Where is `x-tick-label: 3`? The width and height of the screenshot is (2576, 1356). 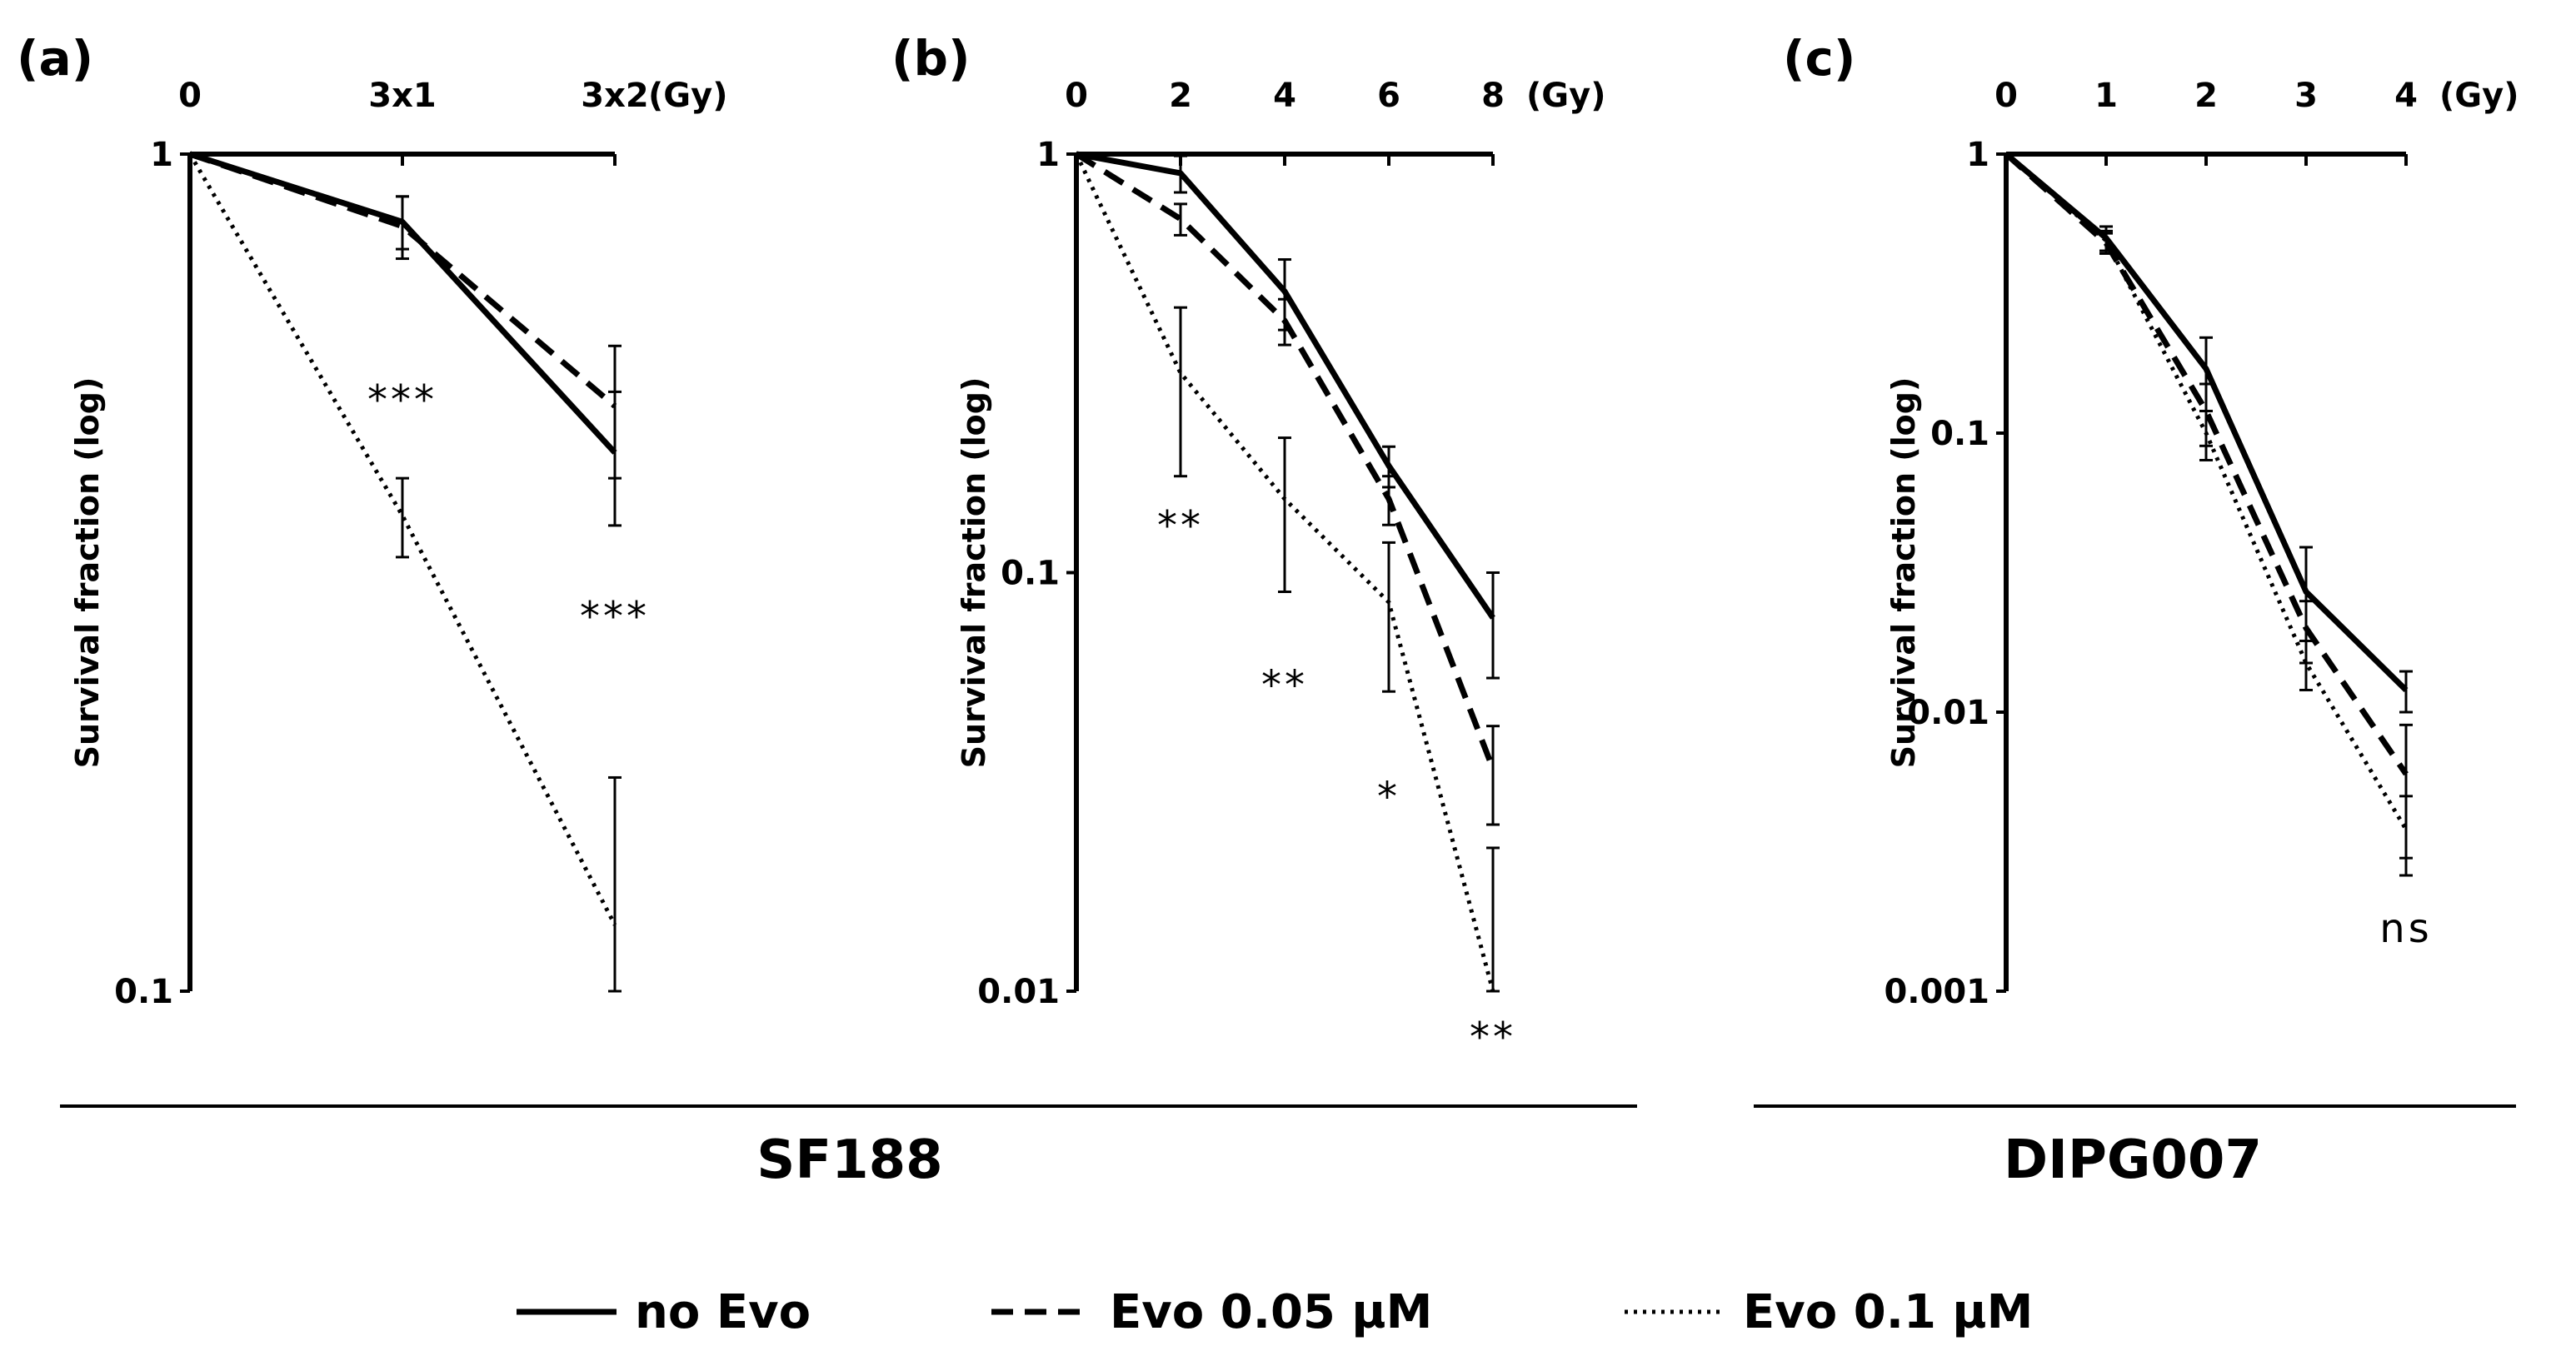
x-tick-label: 3 is located at coordinates (2306, 96).